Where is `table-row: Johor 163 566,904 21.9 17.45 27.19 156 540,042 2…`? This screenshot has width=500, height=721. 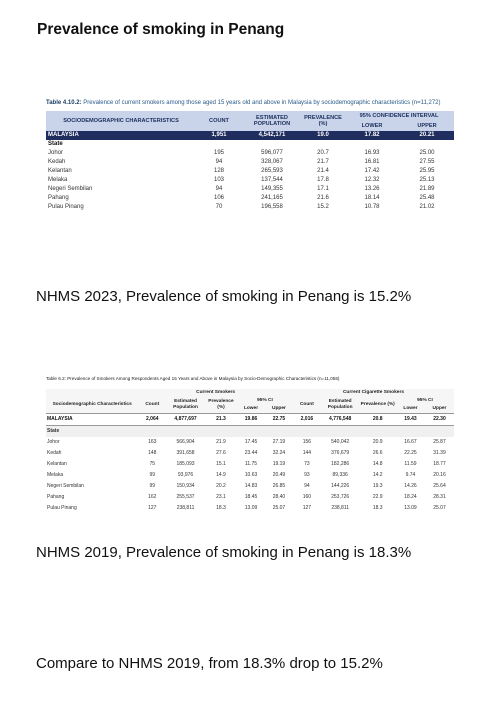
table-row: Johor 163 566,904 21.9 17.45 27.19 156 540,042 2… is located at coordinates (250, 442).